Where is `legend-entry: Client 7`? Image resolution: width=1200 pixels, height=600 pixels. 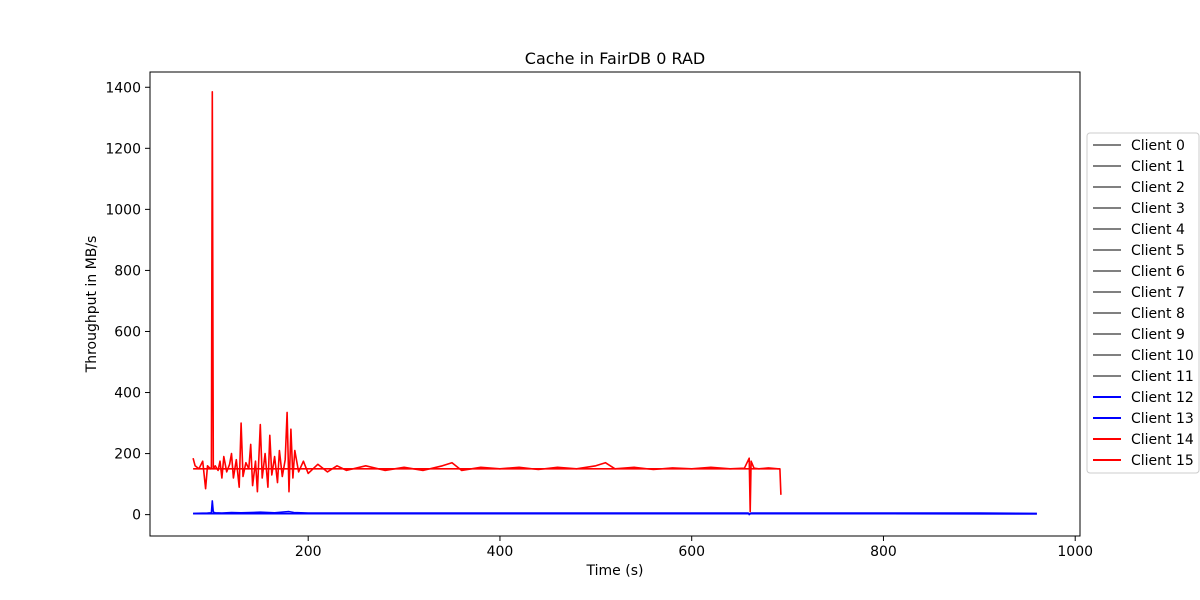
legend-entry: Client 7 is located at coordinates (1158, 293).